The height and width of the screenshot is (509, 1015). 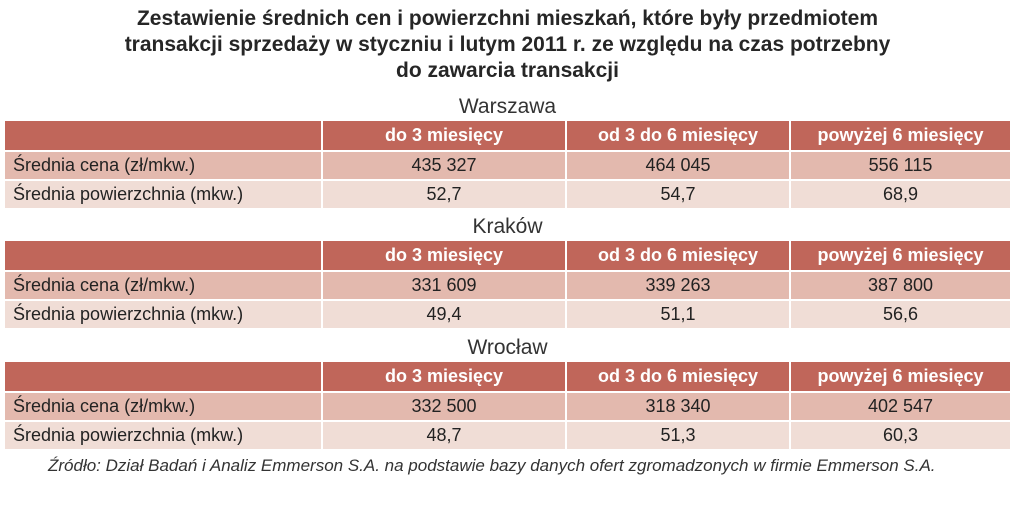 I want to click on city-title-krakow: Kraków, so click(x=507, y=226).